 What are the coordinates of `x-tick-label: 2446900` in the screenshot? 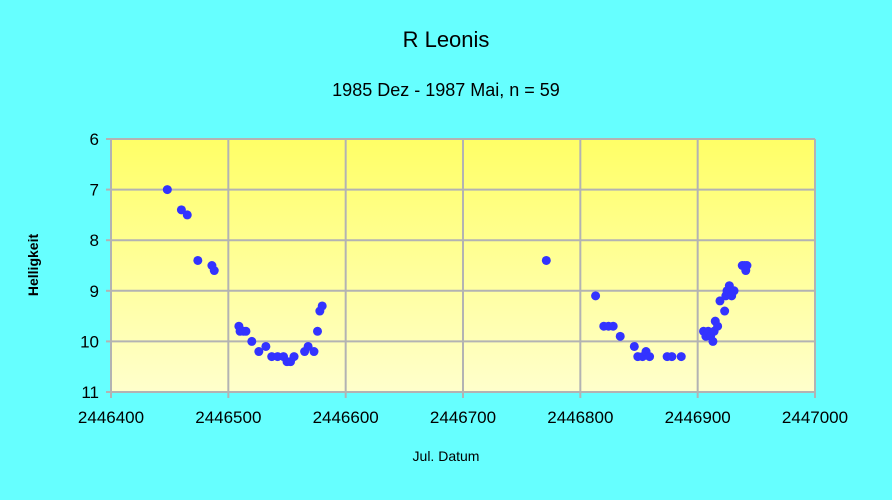 It's located at (698, 417).